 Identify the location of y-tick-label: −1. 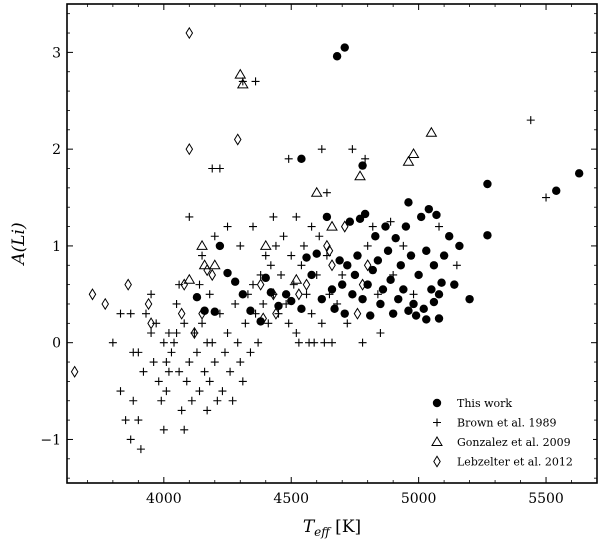
(50, 440).